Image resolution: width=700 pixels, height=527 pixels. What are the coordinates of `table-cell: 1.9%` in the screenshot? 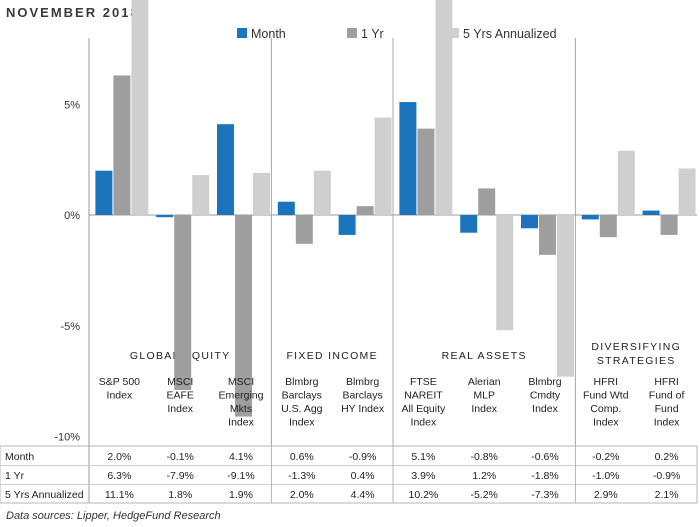 It's located at (241, 495).